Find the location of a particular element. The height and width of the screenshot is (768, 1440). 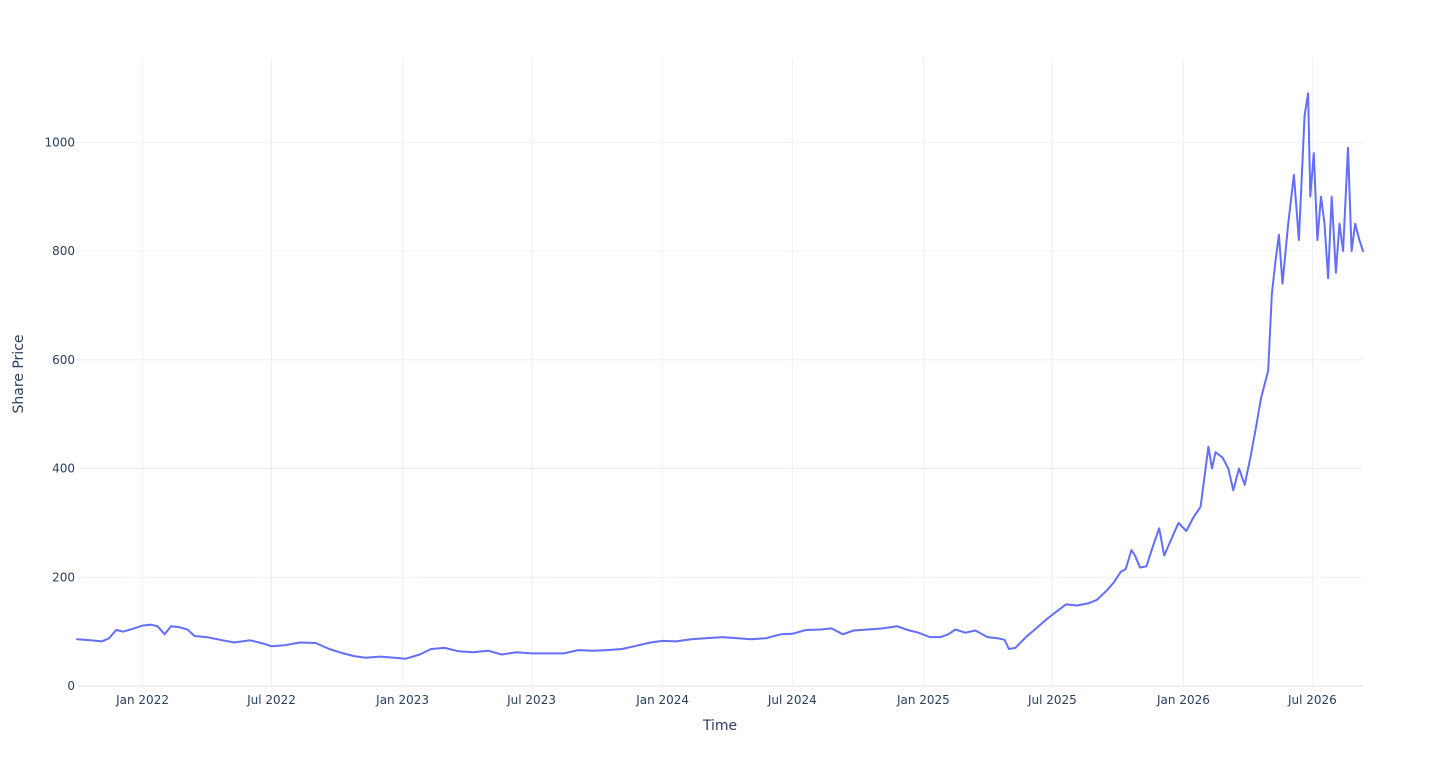

x-tick-label: Jan 2026 is located at coordinates (1183, 700).